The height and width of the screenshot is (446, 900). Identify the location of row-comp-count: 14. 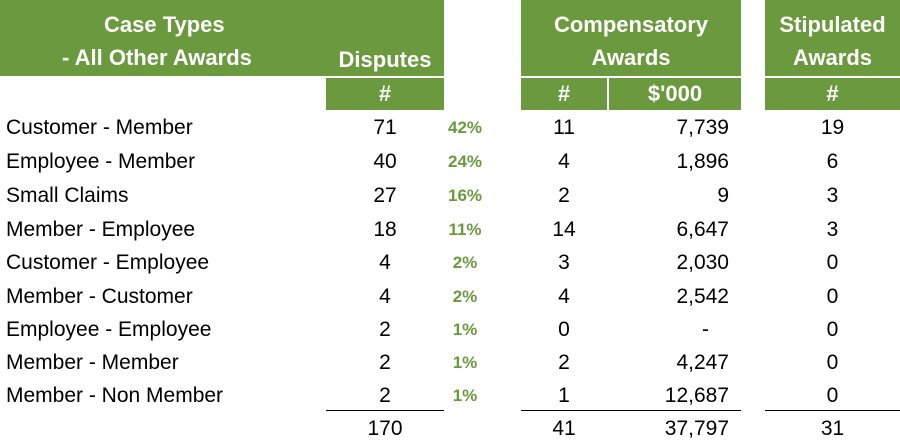
(564, 229).